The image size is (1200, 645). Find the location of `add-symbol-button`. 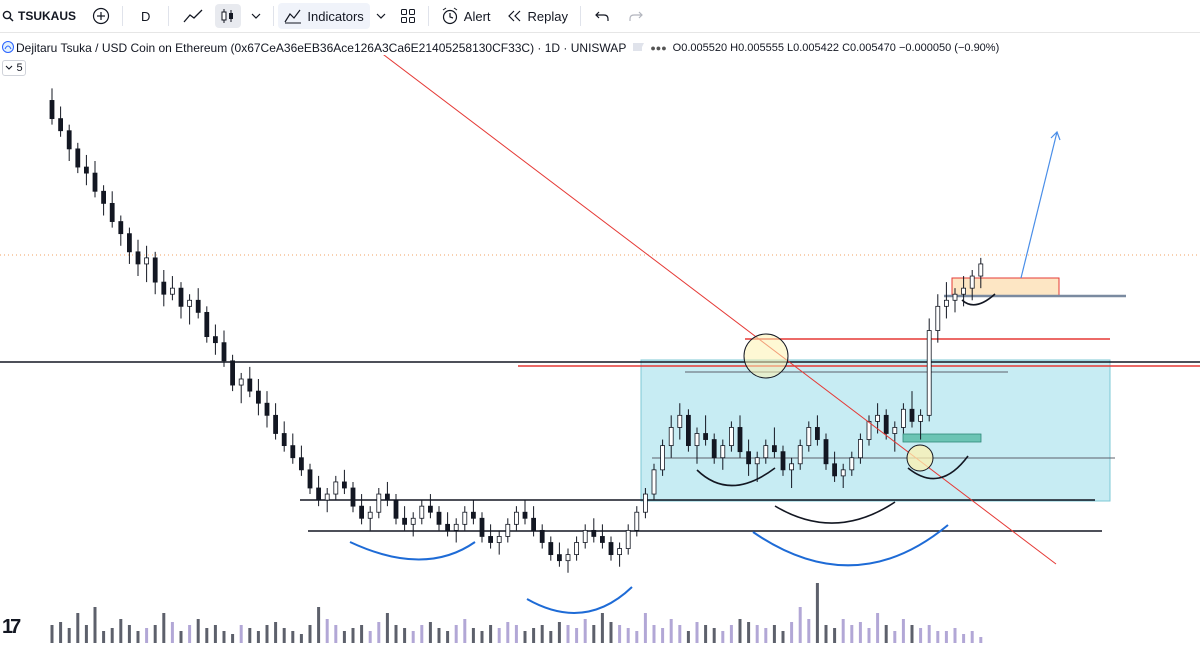

add-symbol-button is located at coordinates (101, 16).